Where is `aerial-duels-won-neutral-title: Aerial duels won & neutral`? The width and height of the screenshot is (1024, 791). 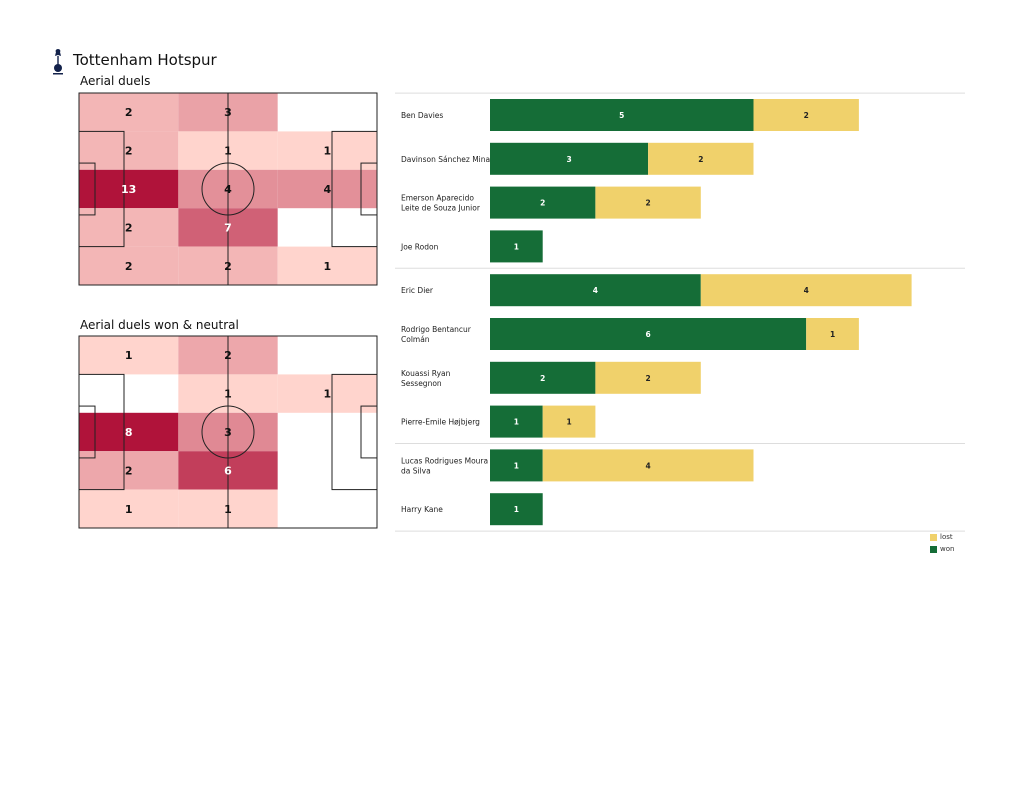
aerial-duels-won-neutral-title: Aerial duels won & neutral is located at coordinates (159, 325).